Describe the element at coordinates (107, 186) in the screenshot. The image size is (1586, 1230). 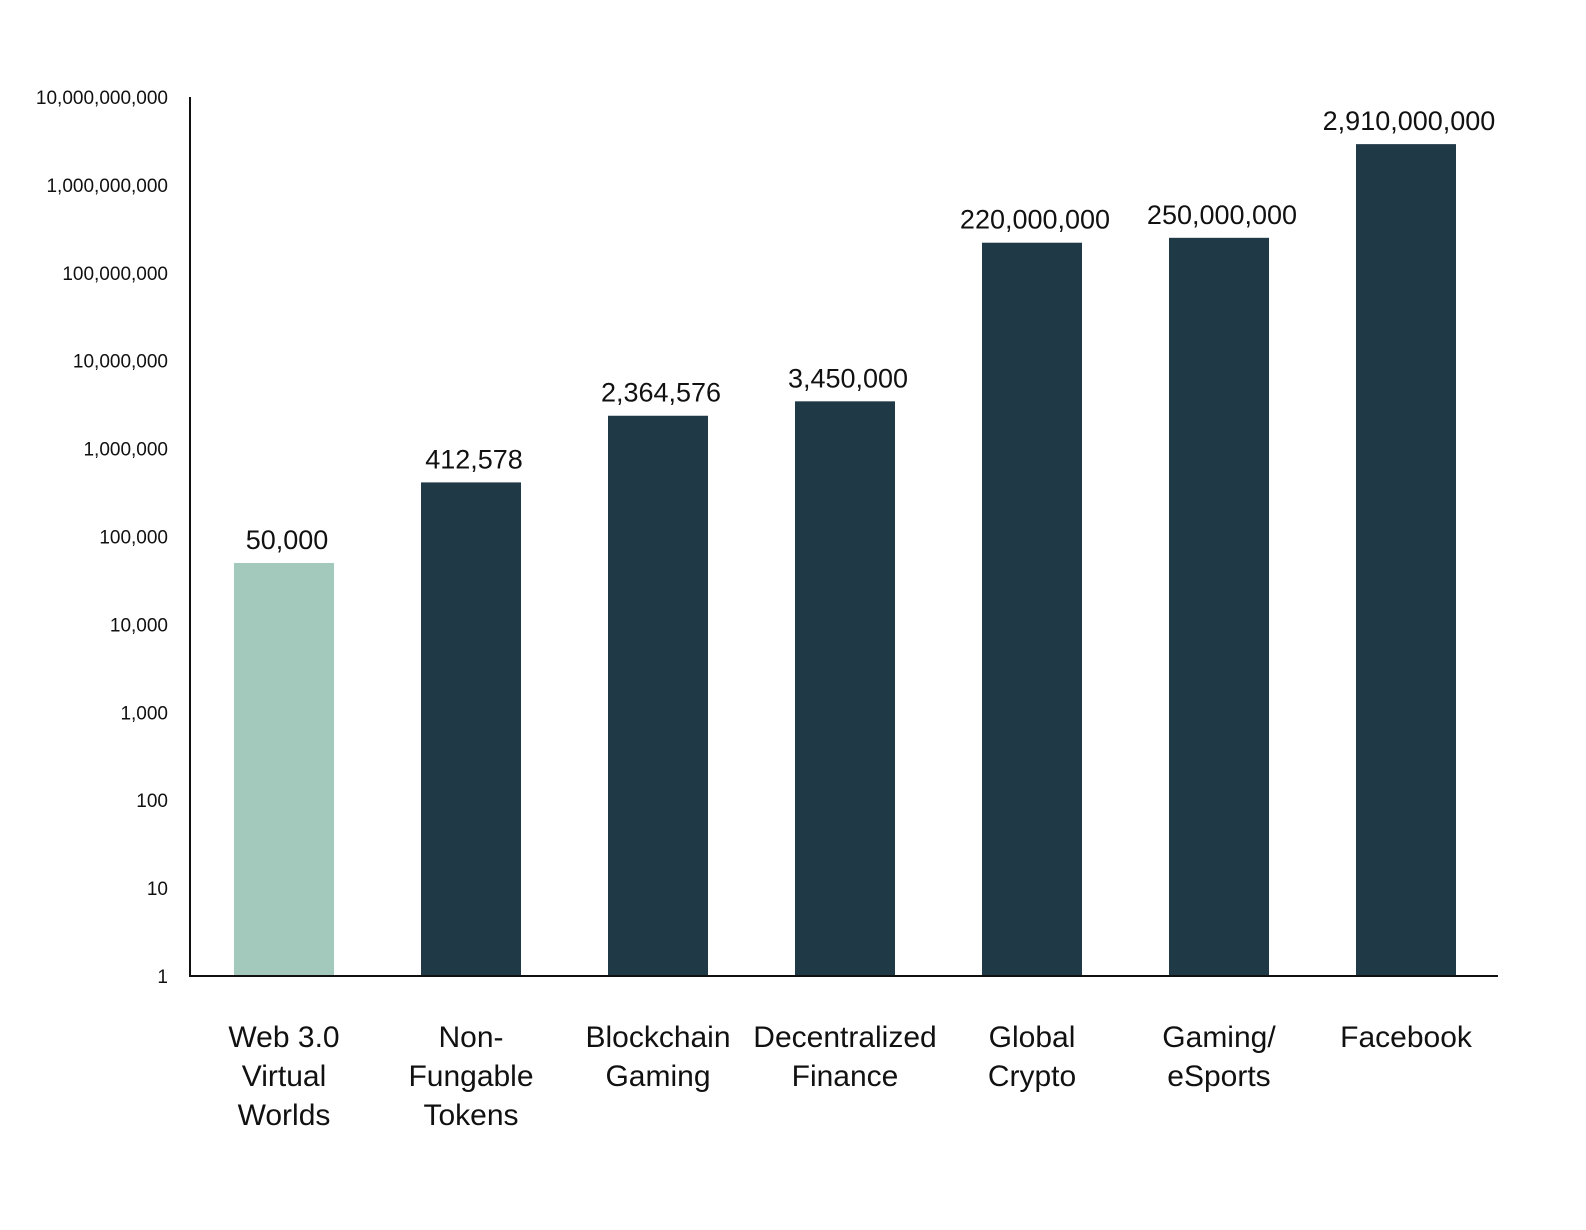
I see `y-tick-label: 1,000,000,000` at that location.